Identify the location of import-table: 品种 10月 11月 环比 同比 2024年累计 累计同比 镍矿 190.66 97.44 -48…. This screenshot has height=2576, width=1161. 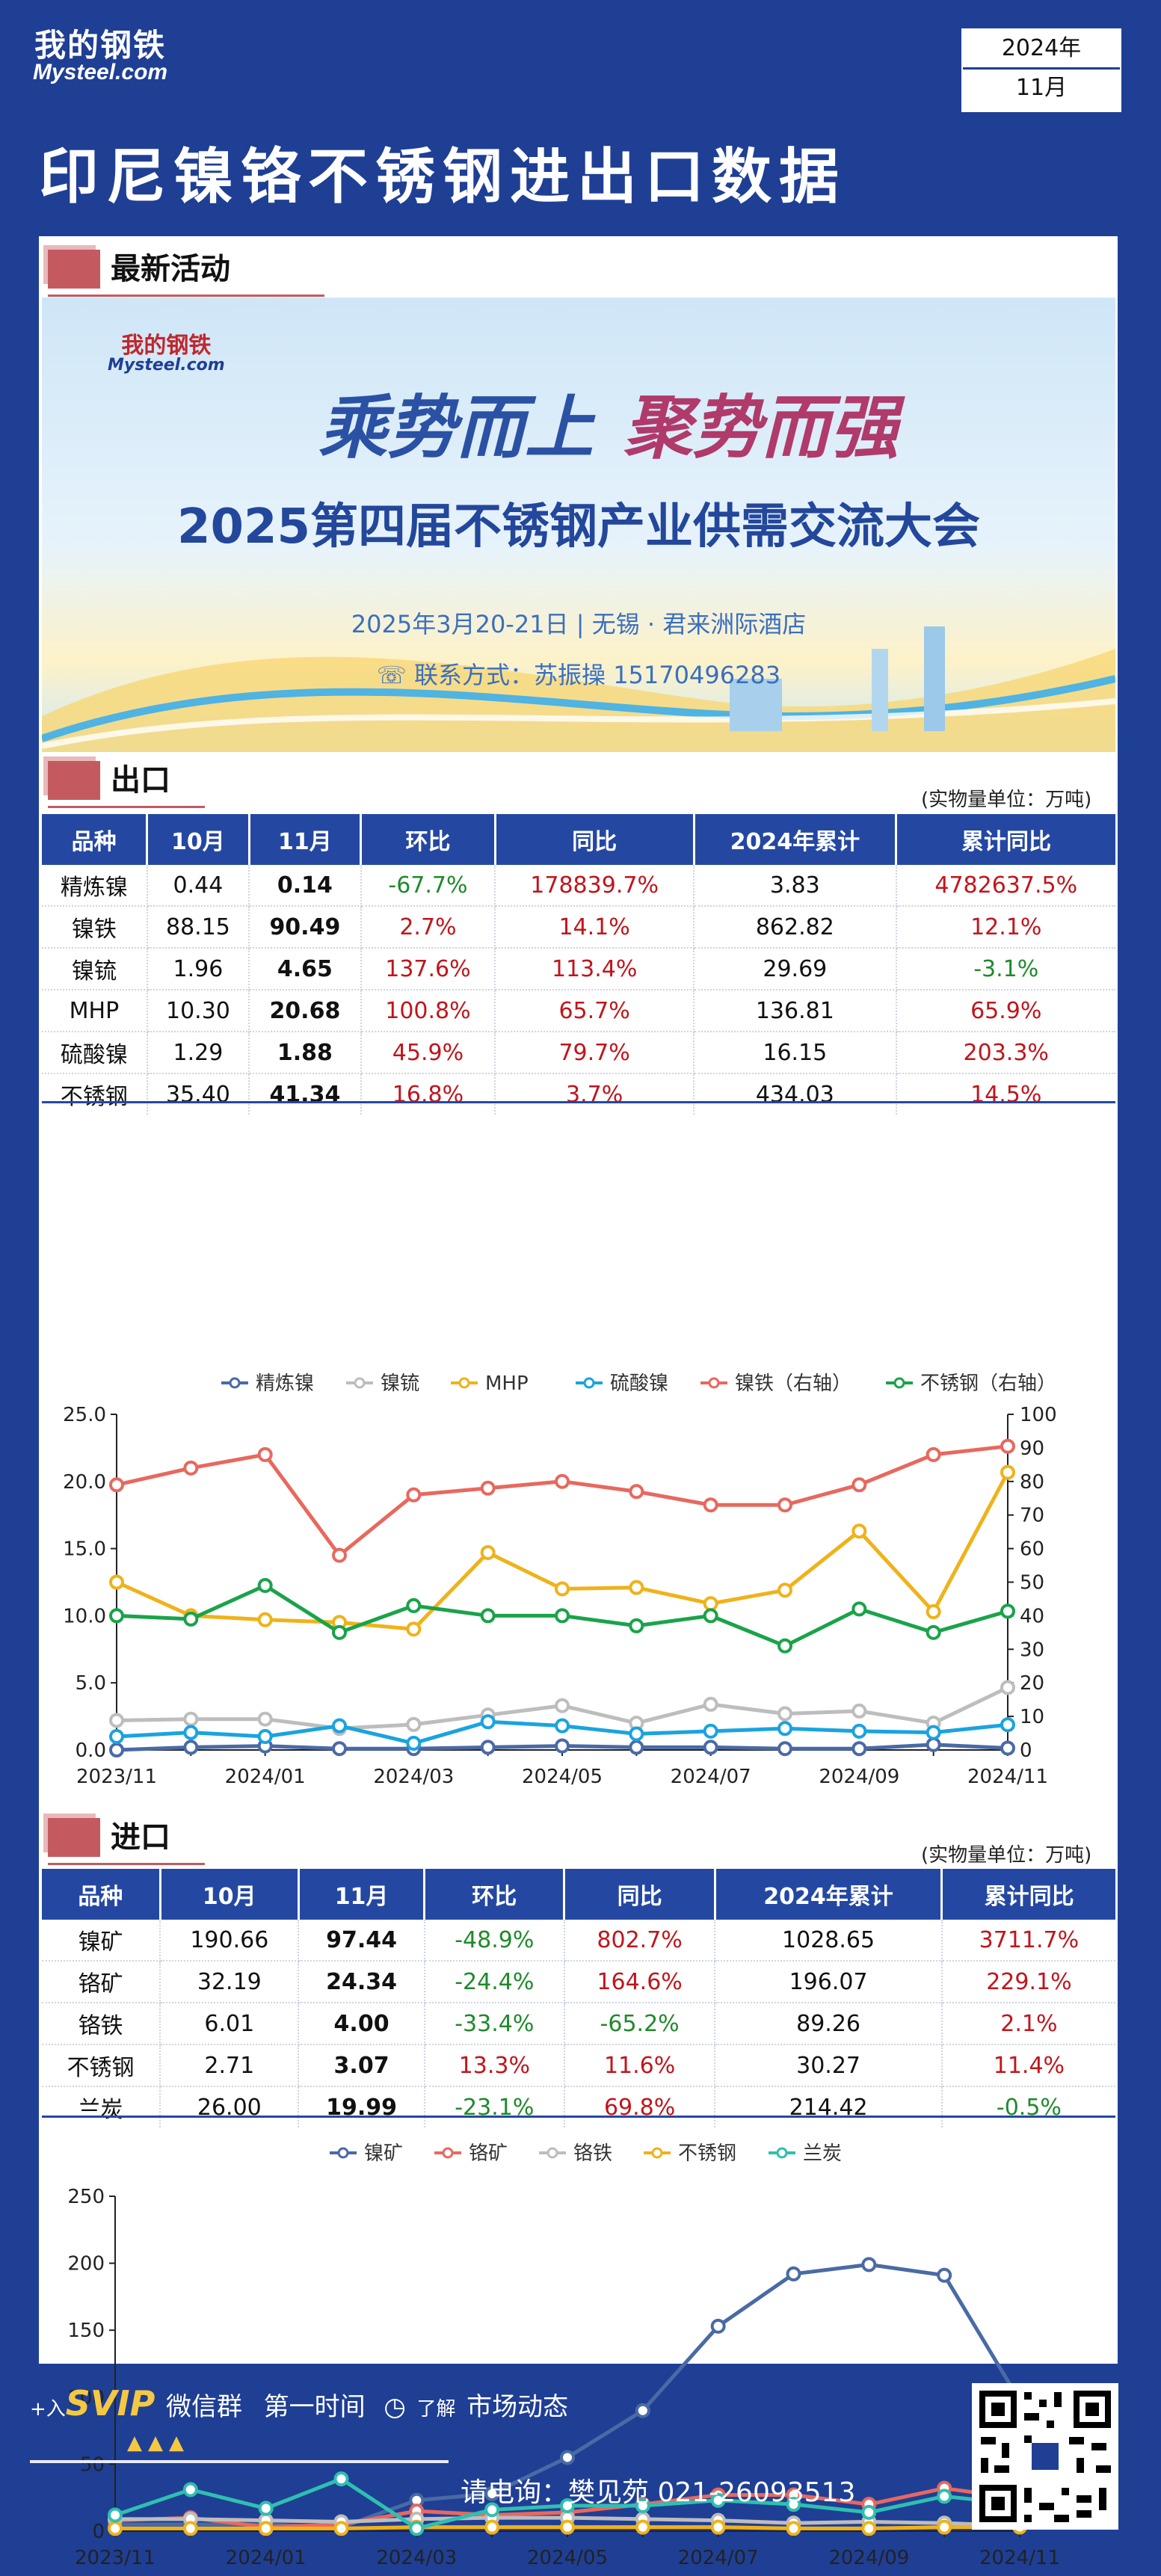
(578, 1998).